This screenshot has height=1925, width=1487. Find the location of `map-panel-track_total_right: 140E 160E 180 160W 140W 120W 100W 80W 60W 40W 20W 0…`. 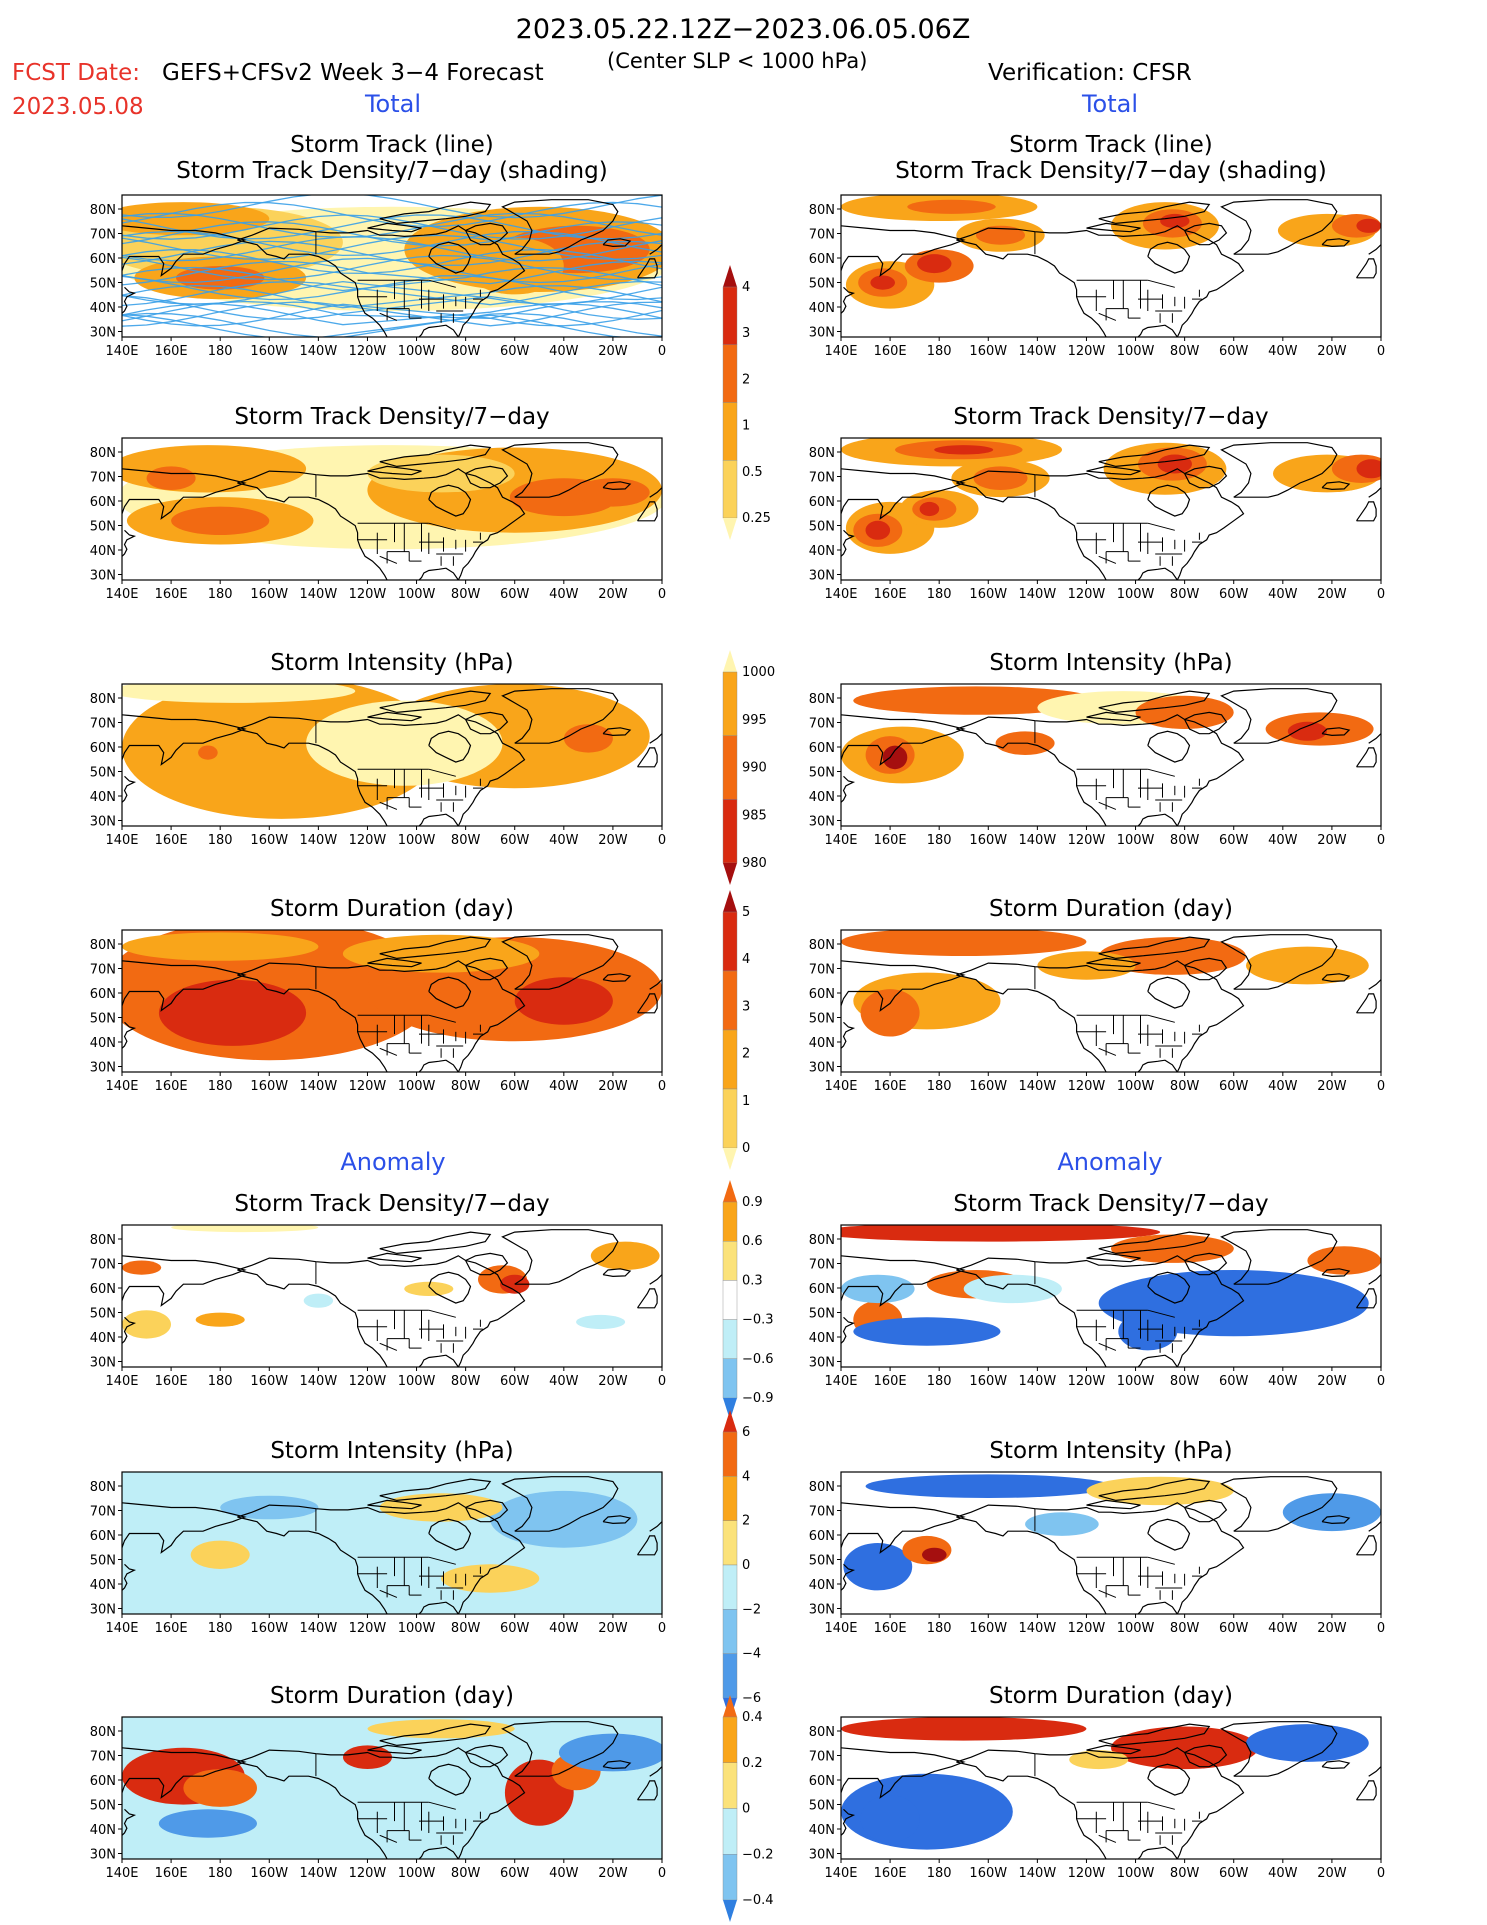

map-panel-track_total_right: 140E 160E 180 160W 140W 120W 100W 80W 60W 40W 20W 0… is located at coordinates (1097, 276).